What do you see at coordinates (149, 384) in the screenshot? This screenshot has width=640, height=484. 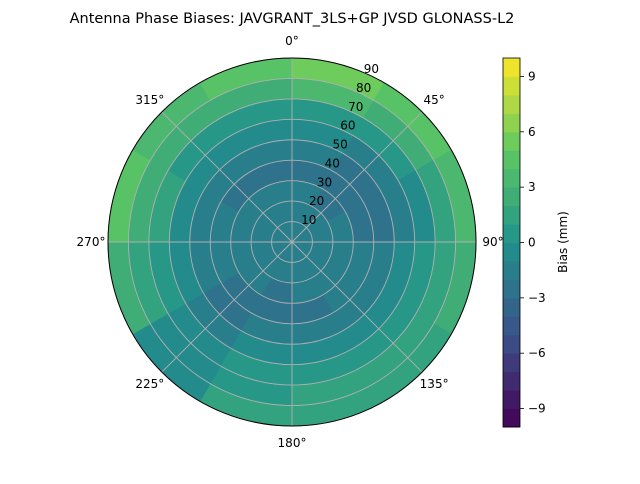 I see `angle-tick-label: 225°` at bounding box center [149, 384].